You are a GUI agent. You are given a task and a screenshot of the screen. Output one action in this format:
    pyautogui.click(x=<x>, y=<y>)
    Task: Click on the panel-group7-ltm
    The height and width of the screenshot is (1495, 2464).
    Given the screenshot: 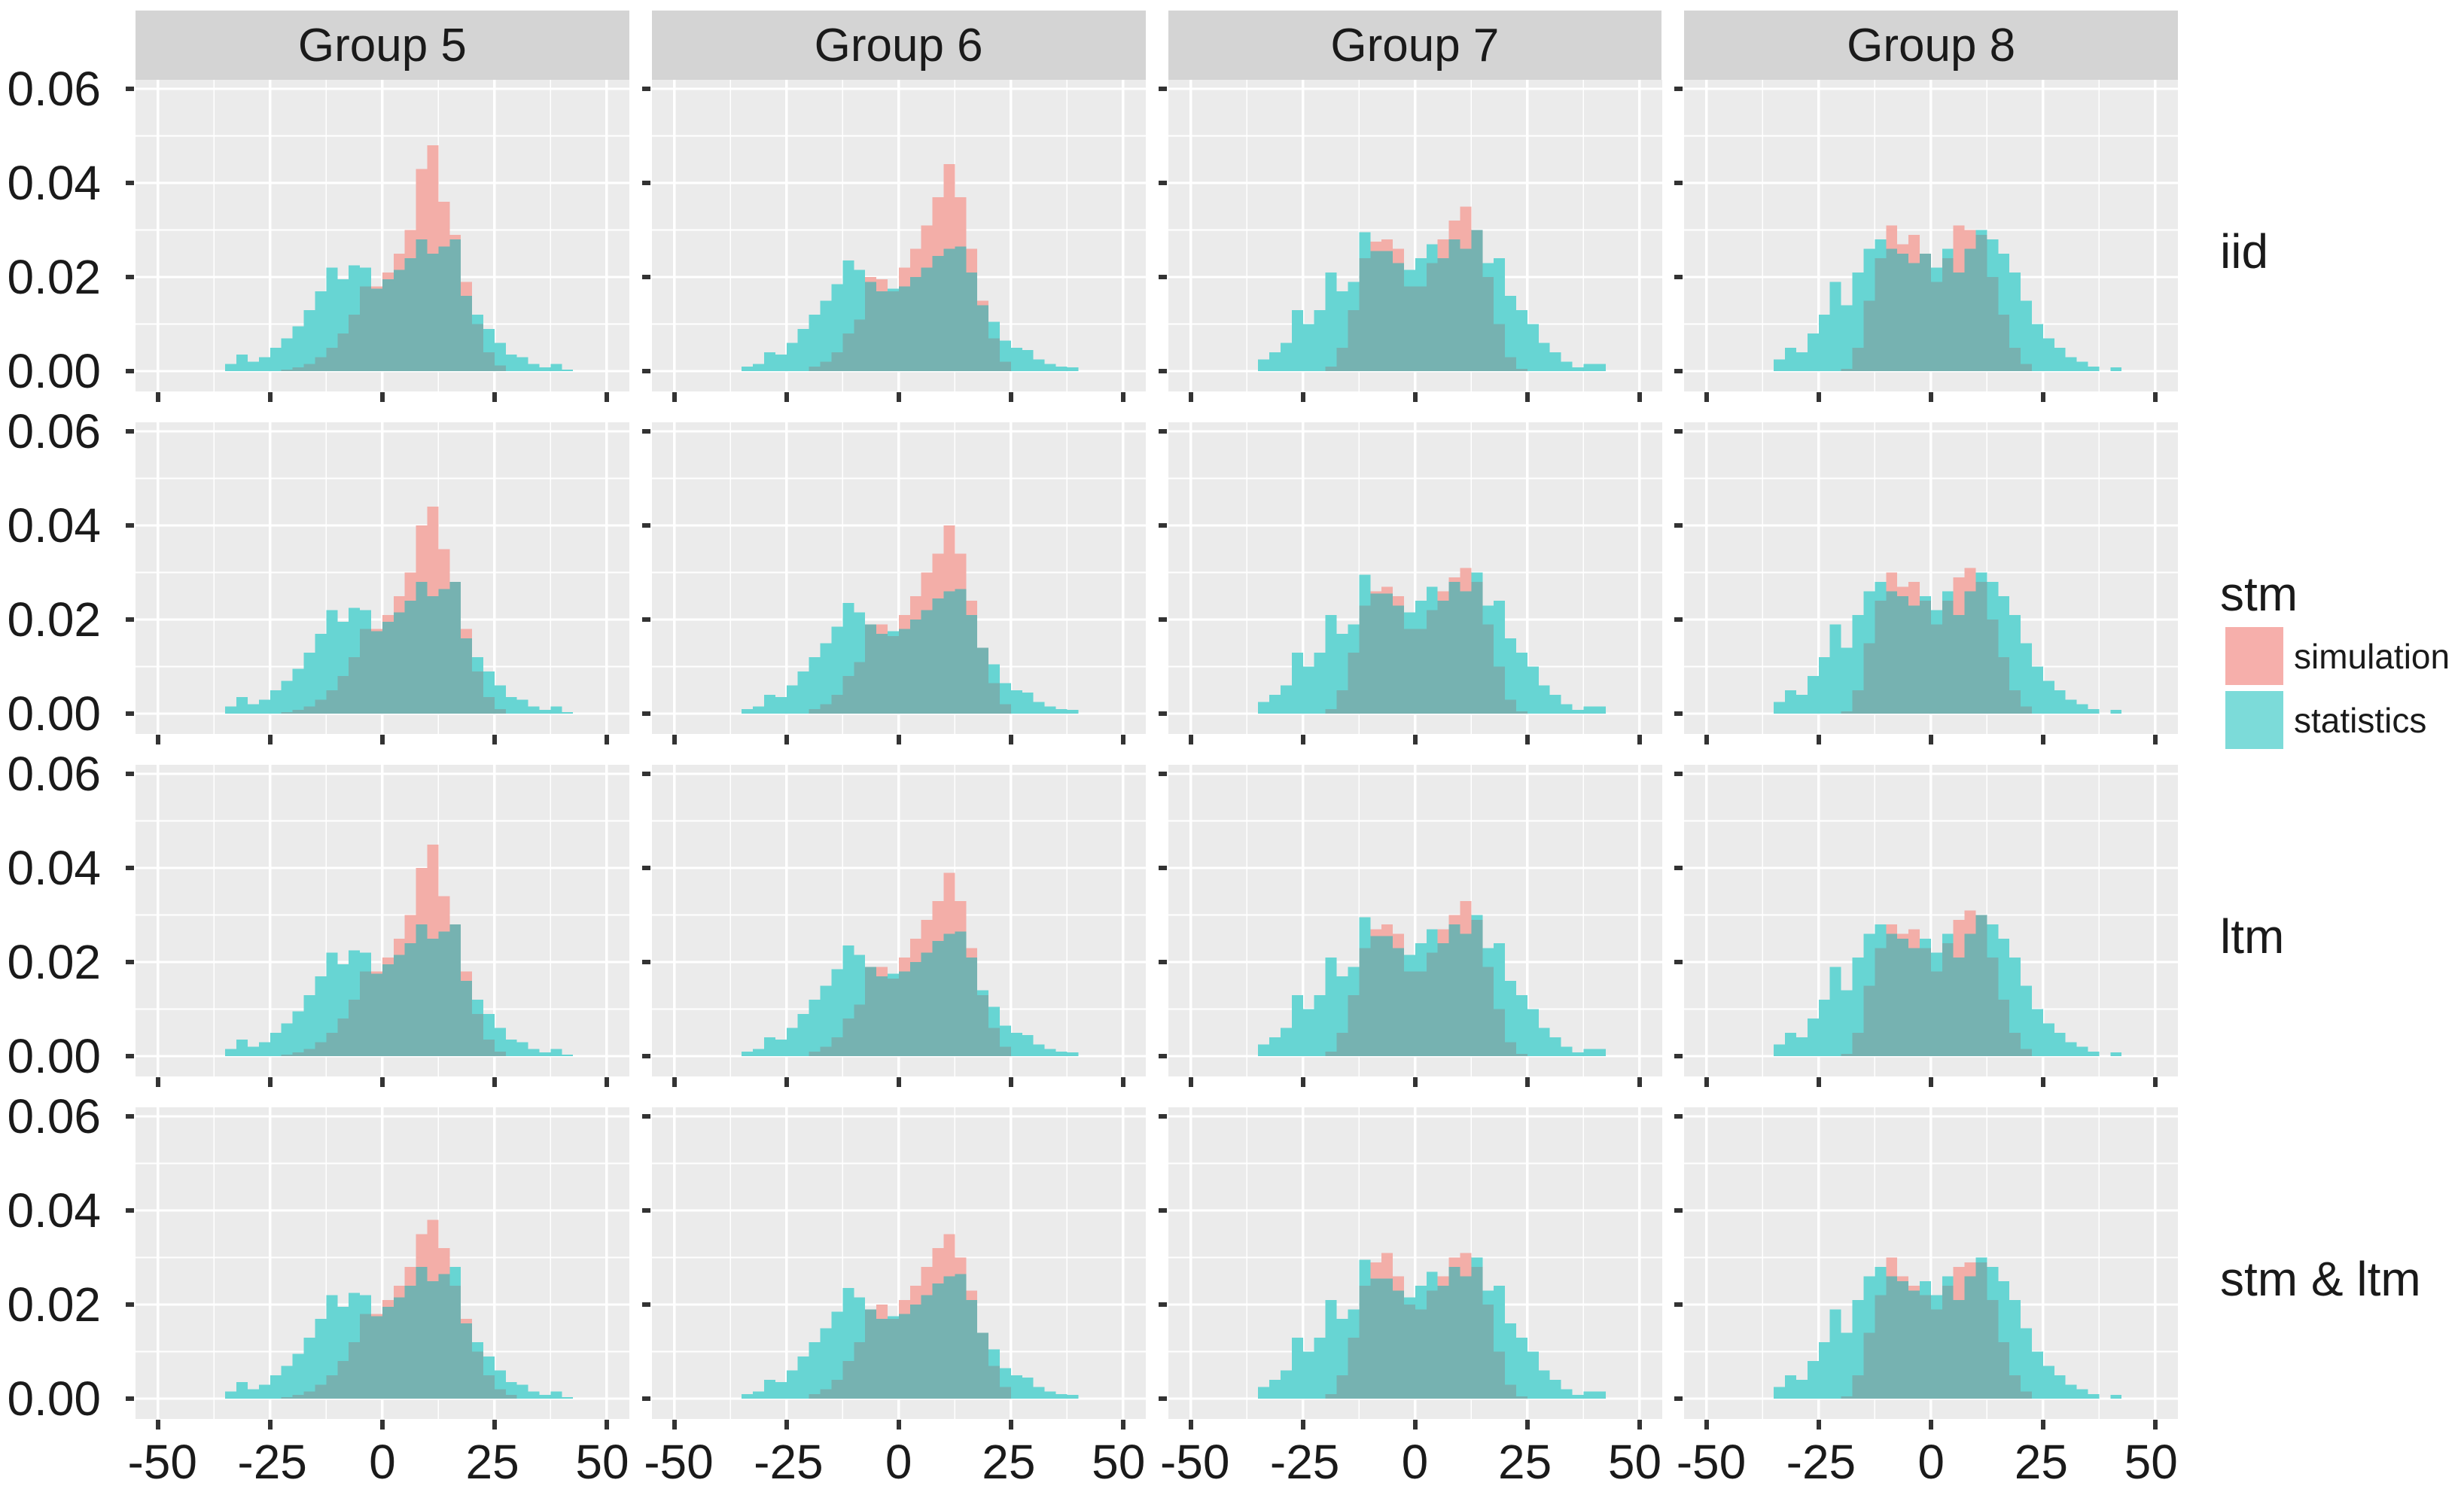 What is the action you would take?
    pyautogui.click(x=1410, y=936)
    